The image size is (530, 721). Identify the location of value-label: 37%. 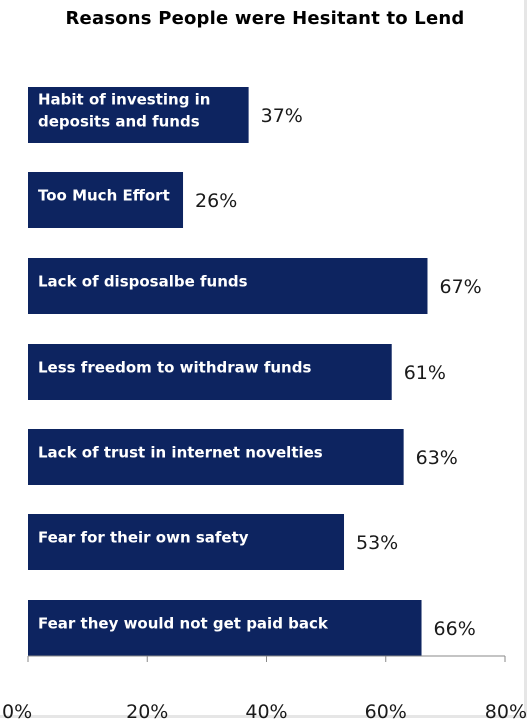
(282, 116).